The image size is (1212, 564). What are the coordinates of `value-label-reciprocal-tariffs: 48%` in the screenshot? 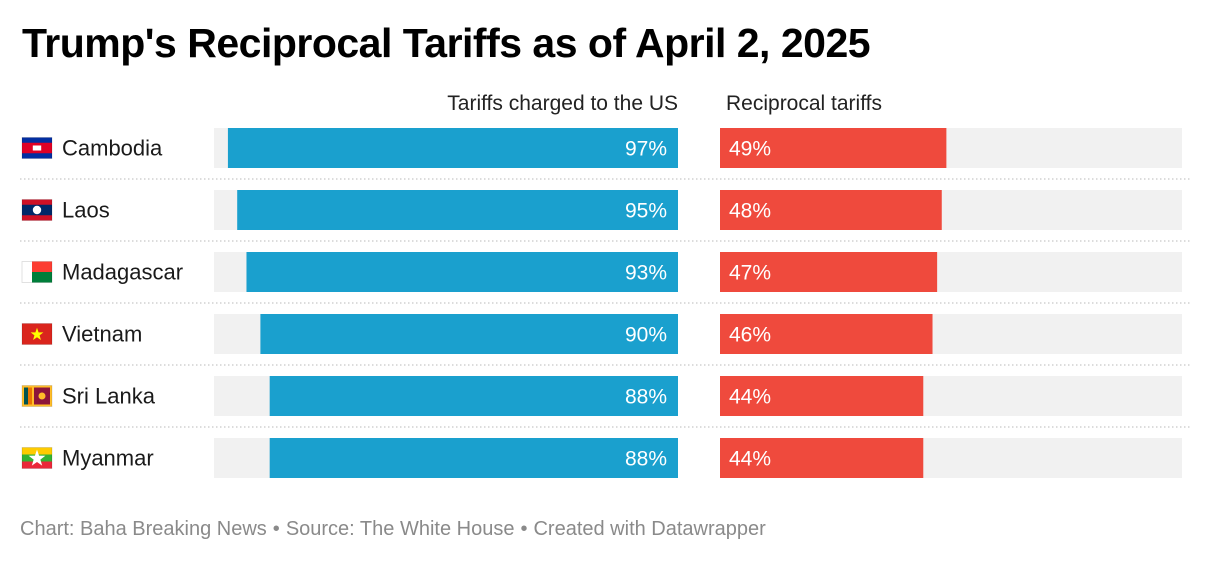 It's located at (750, 211).